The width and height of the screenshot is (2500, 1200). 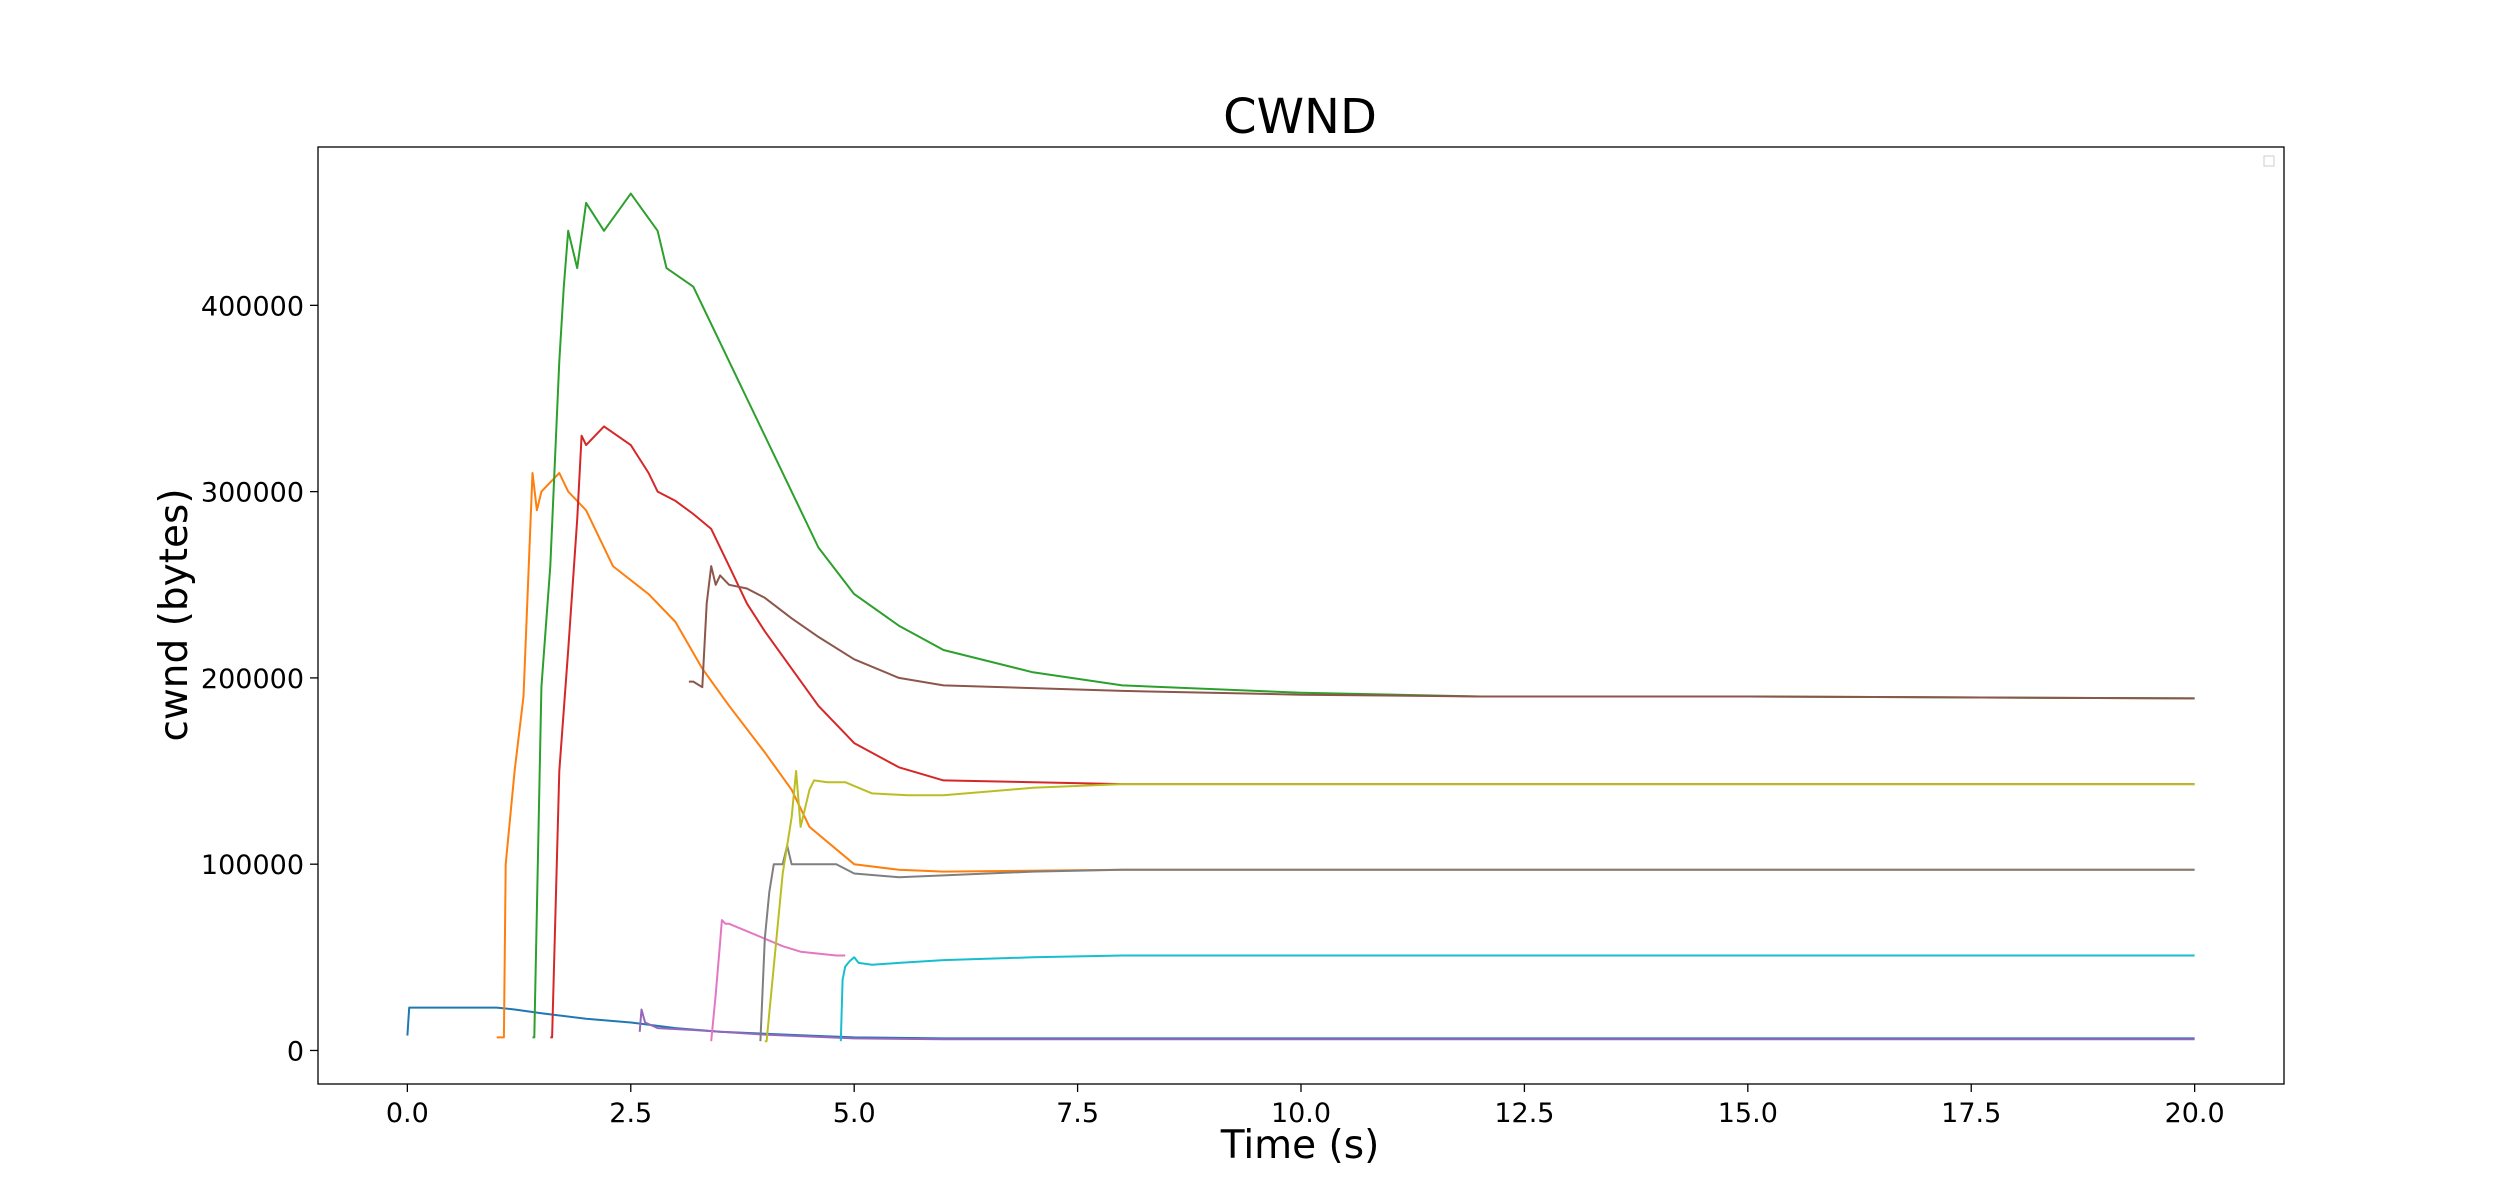 I want to click on y-tick: 200000, so click(x=259, y=679).